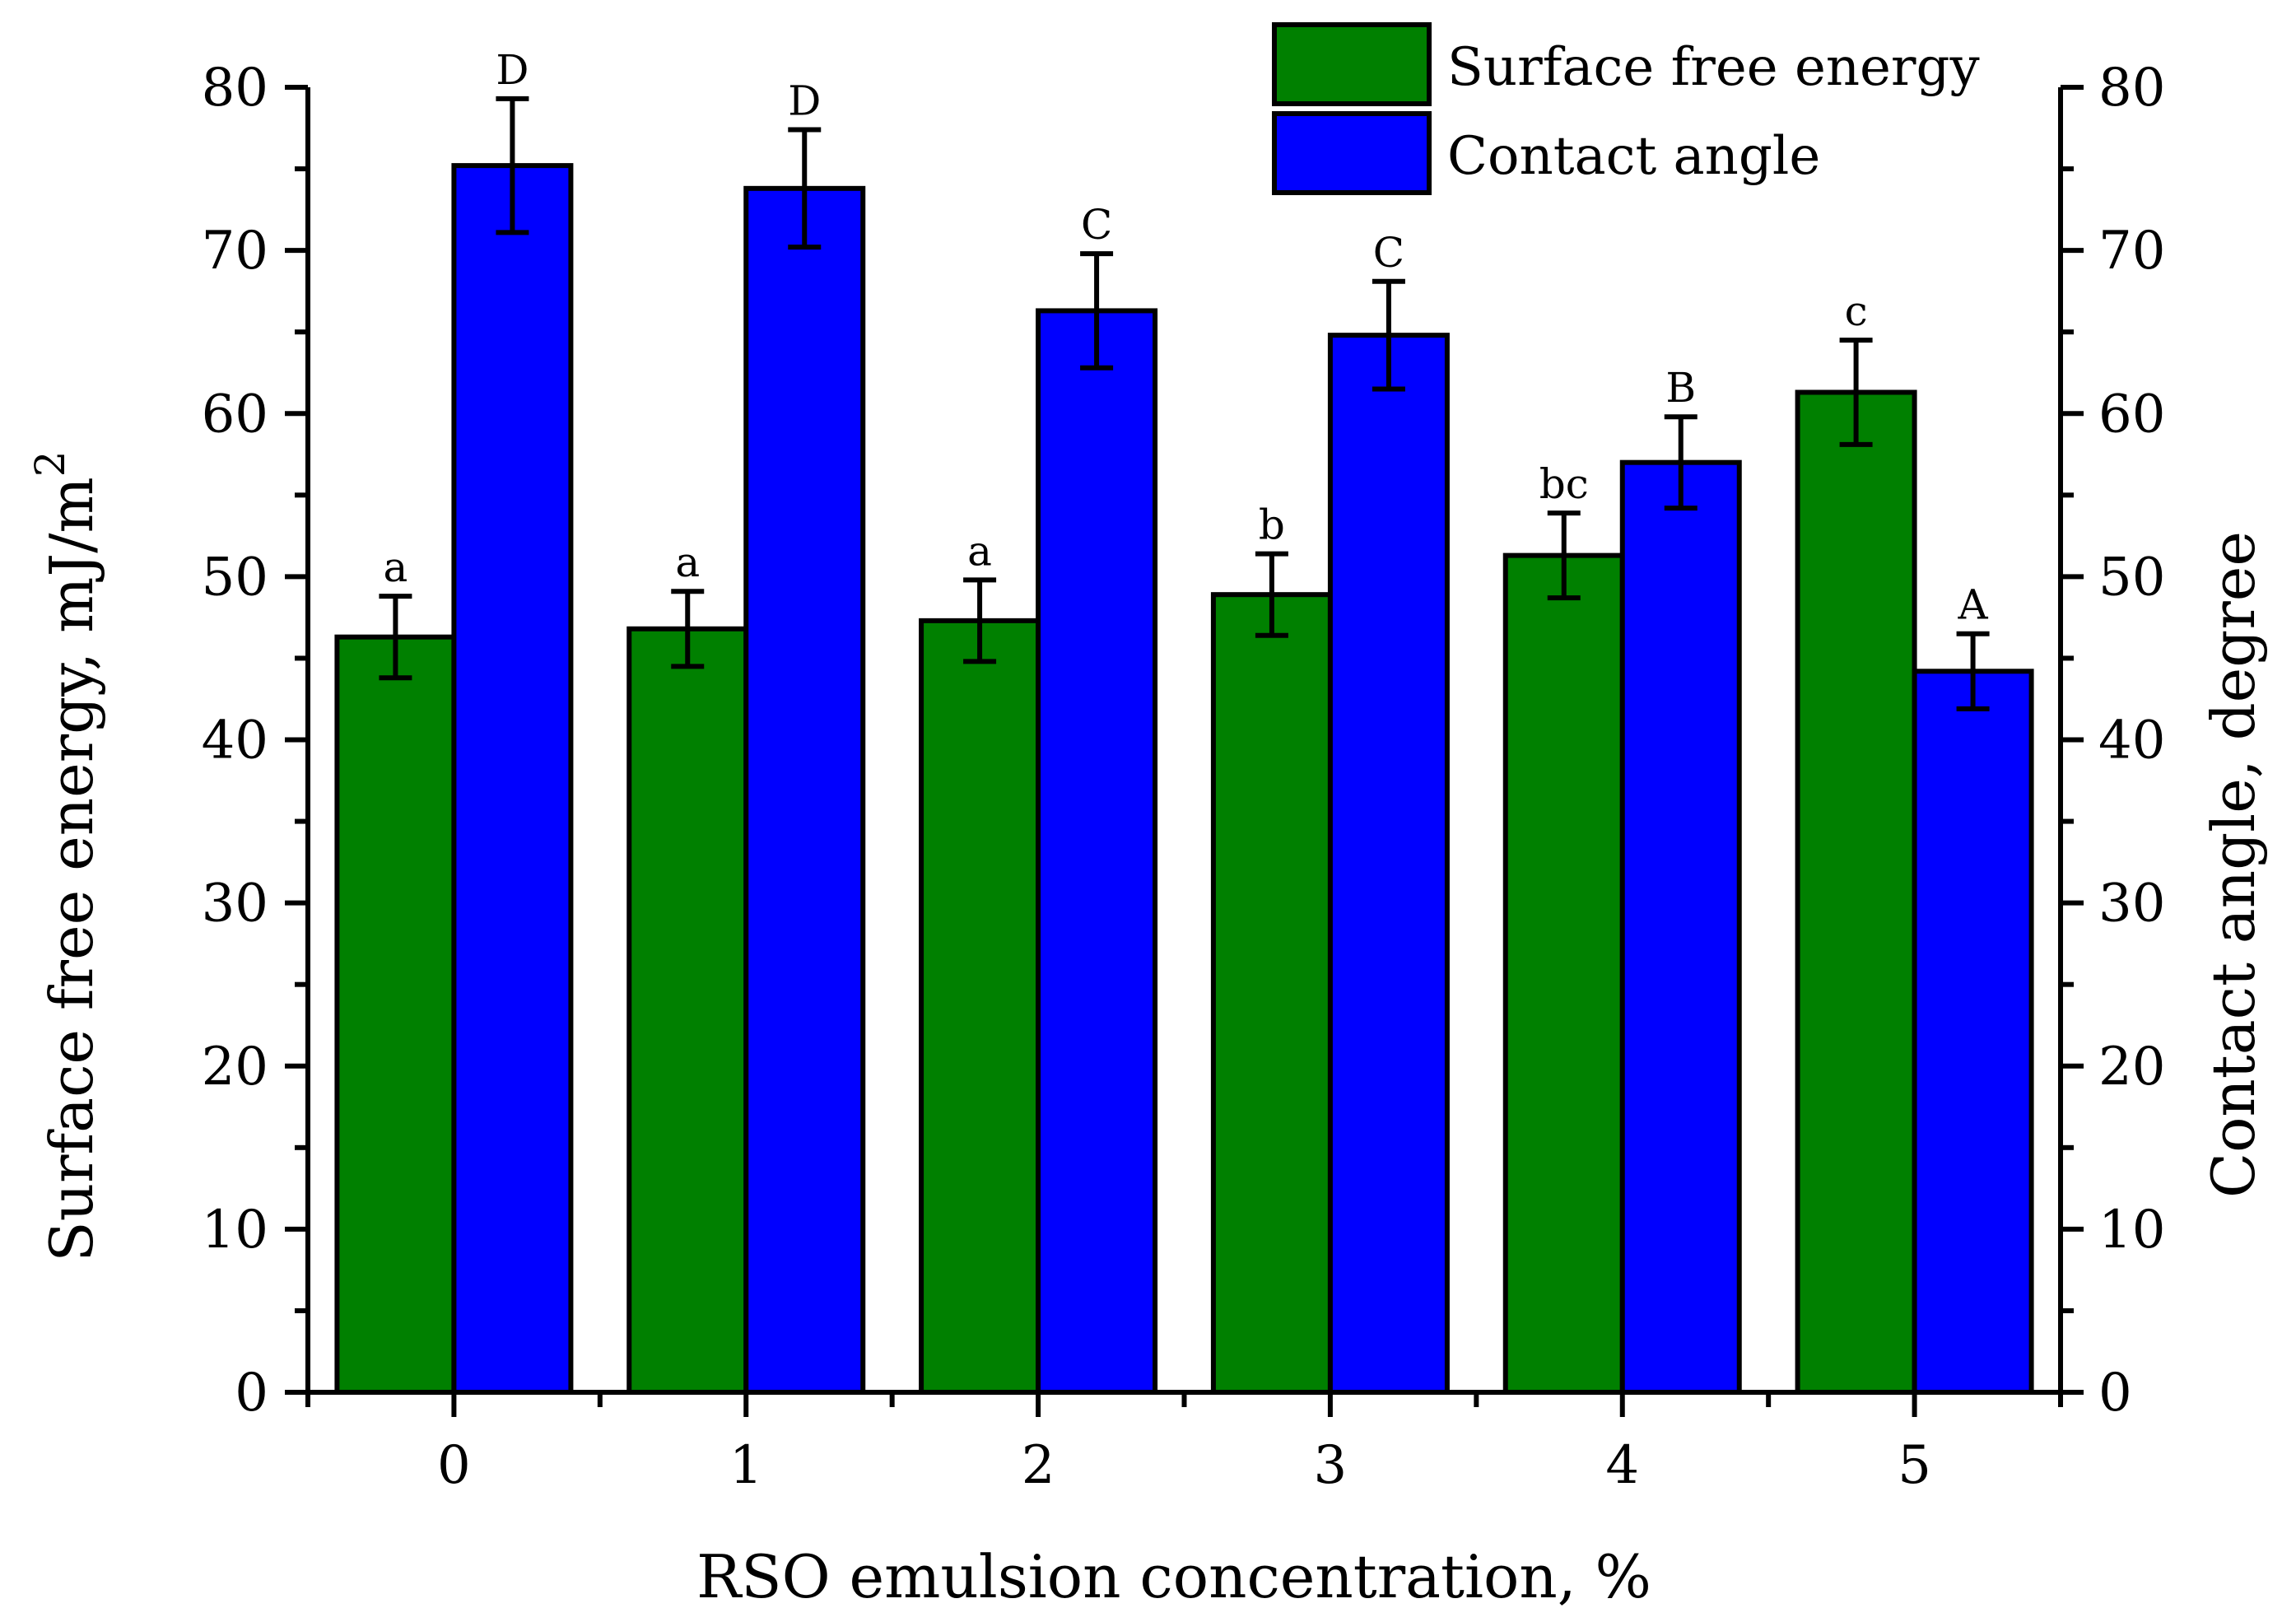 Image resolution: width=2296 pixels, height=1622 pixels. I want to click on y2-tick-label-80: 80, so click(2131, 88).